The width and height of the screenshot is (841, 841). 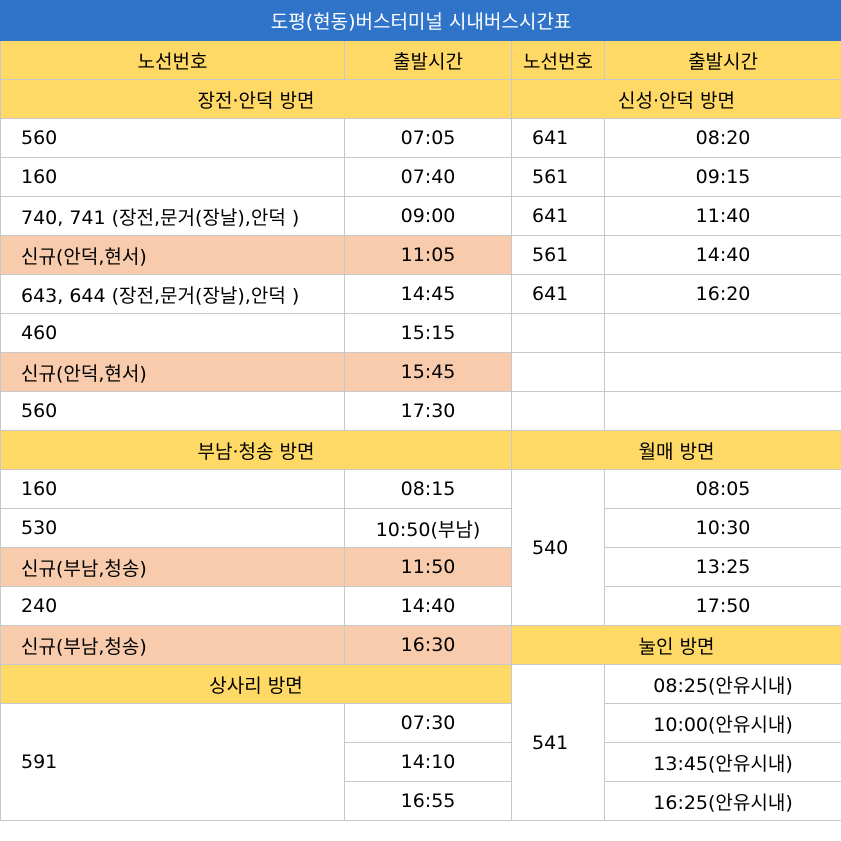 What do you see at coordinates (722, 177) in the screenshot?
I see `time-cell: 09:15` at bounding box center [722, 177].